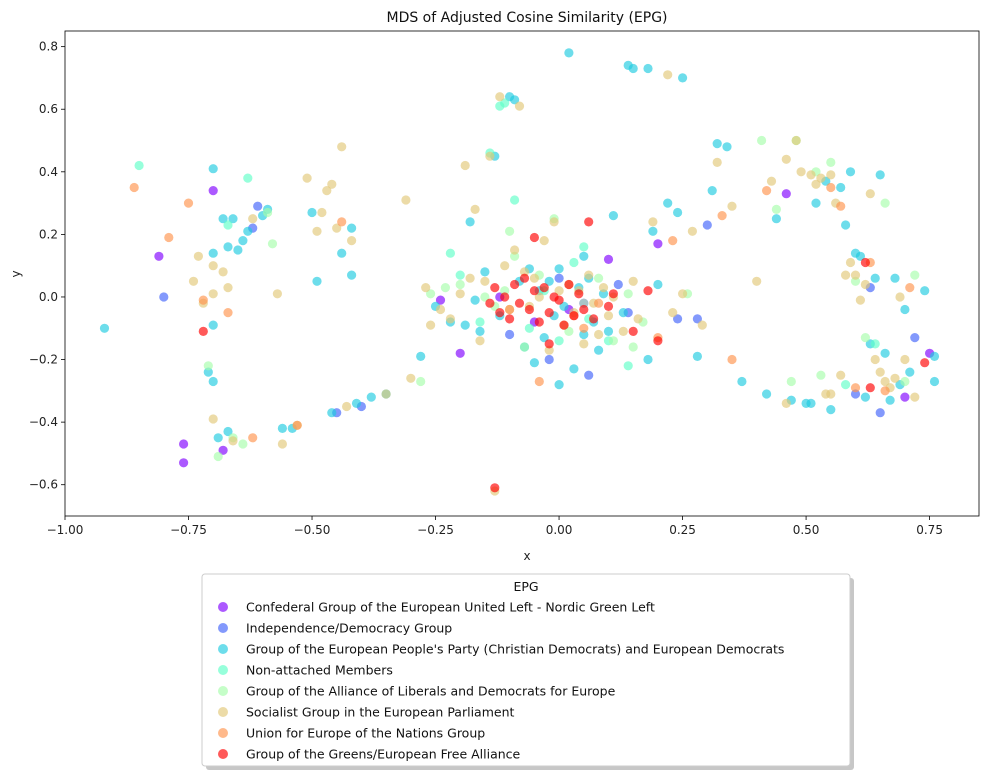 The width and height of the screenshot is (989, 777). I want to click on x-axis: −1.00 −0.75 −0.50 −0.25 0.00 0.25 0.50 0.75, so click(495, 526).